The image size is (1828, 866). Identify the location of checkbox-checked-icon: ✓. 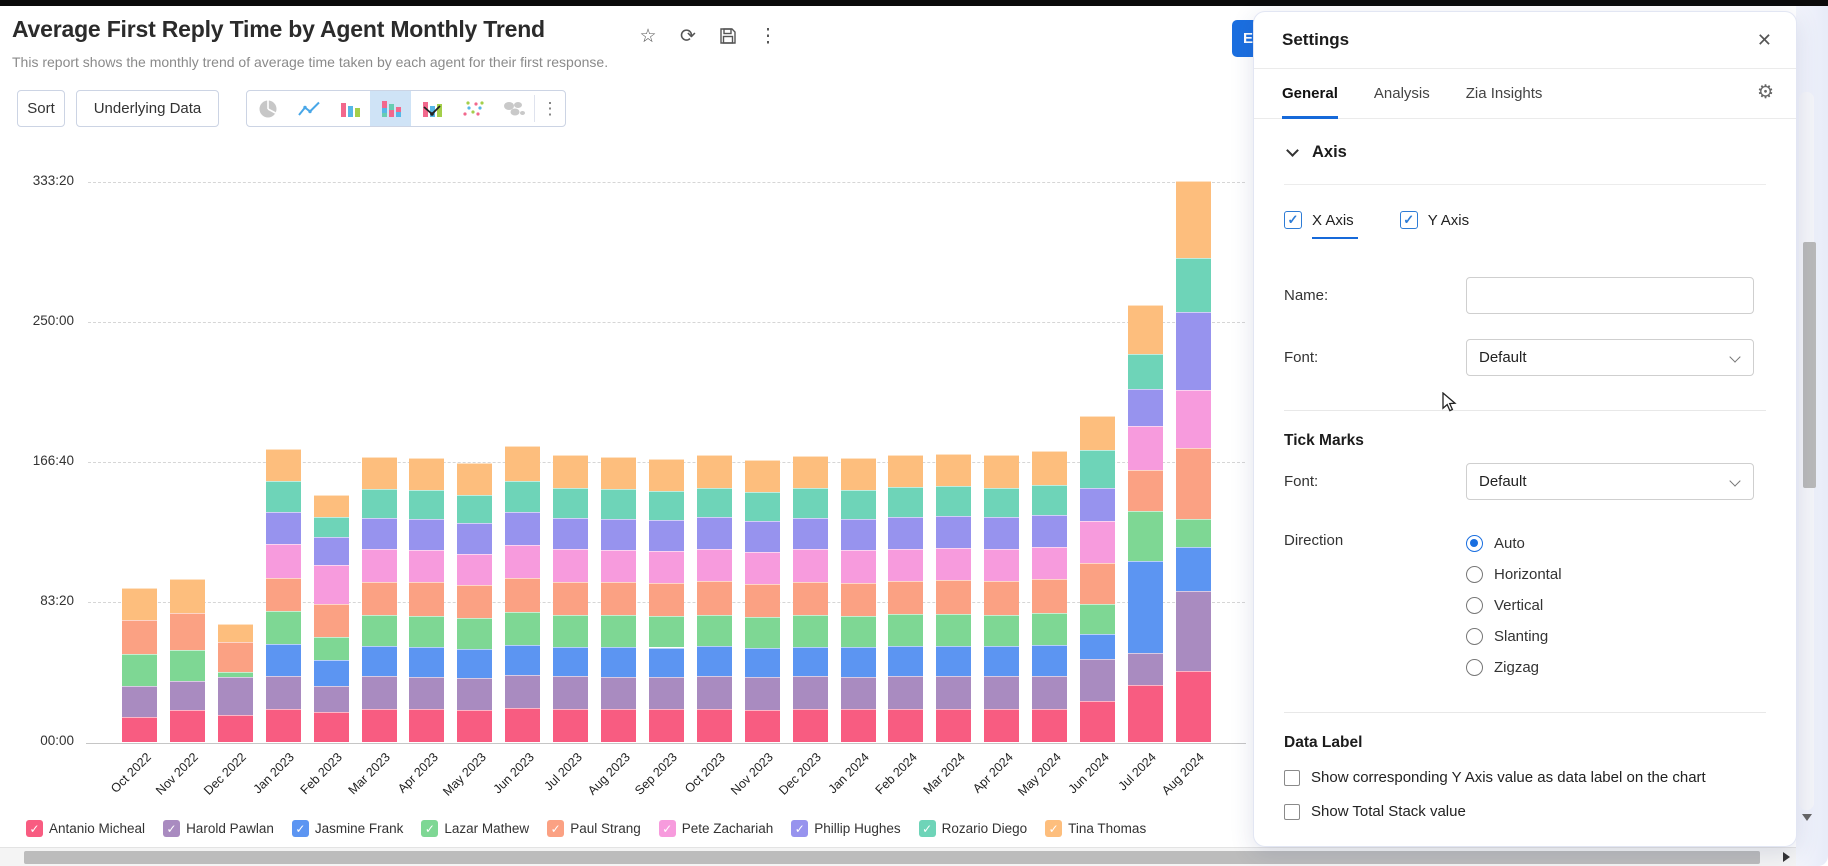
(1408, 220).